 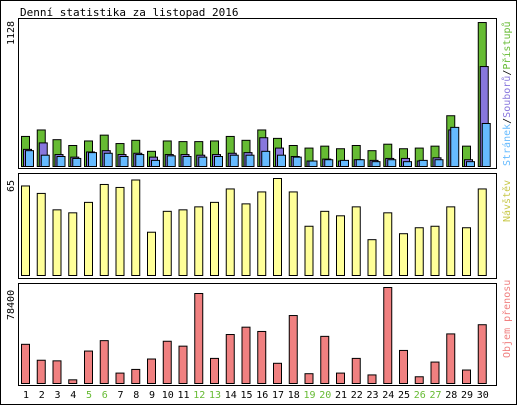 I want to click on legend-hits: Přístupů, so click(x=507, y=45).